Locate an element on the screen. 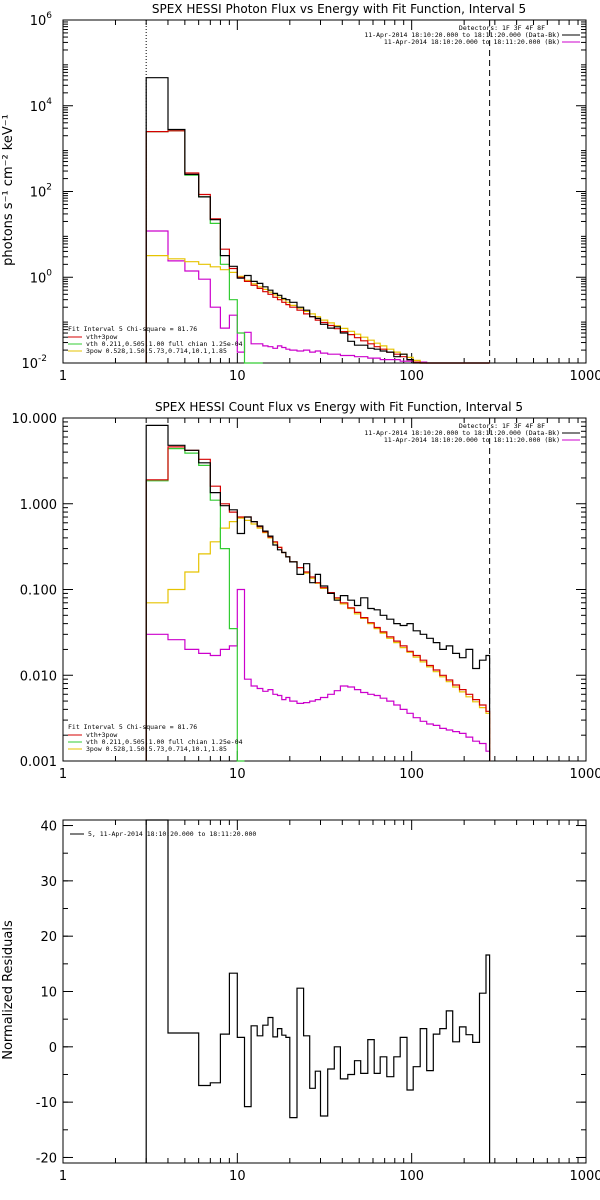 The height and width of the screenshot is (1200, 600). y-tick-label: 0.100 is located at coordinates (38, 591).